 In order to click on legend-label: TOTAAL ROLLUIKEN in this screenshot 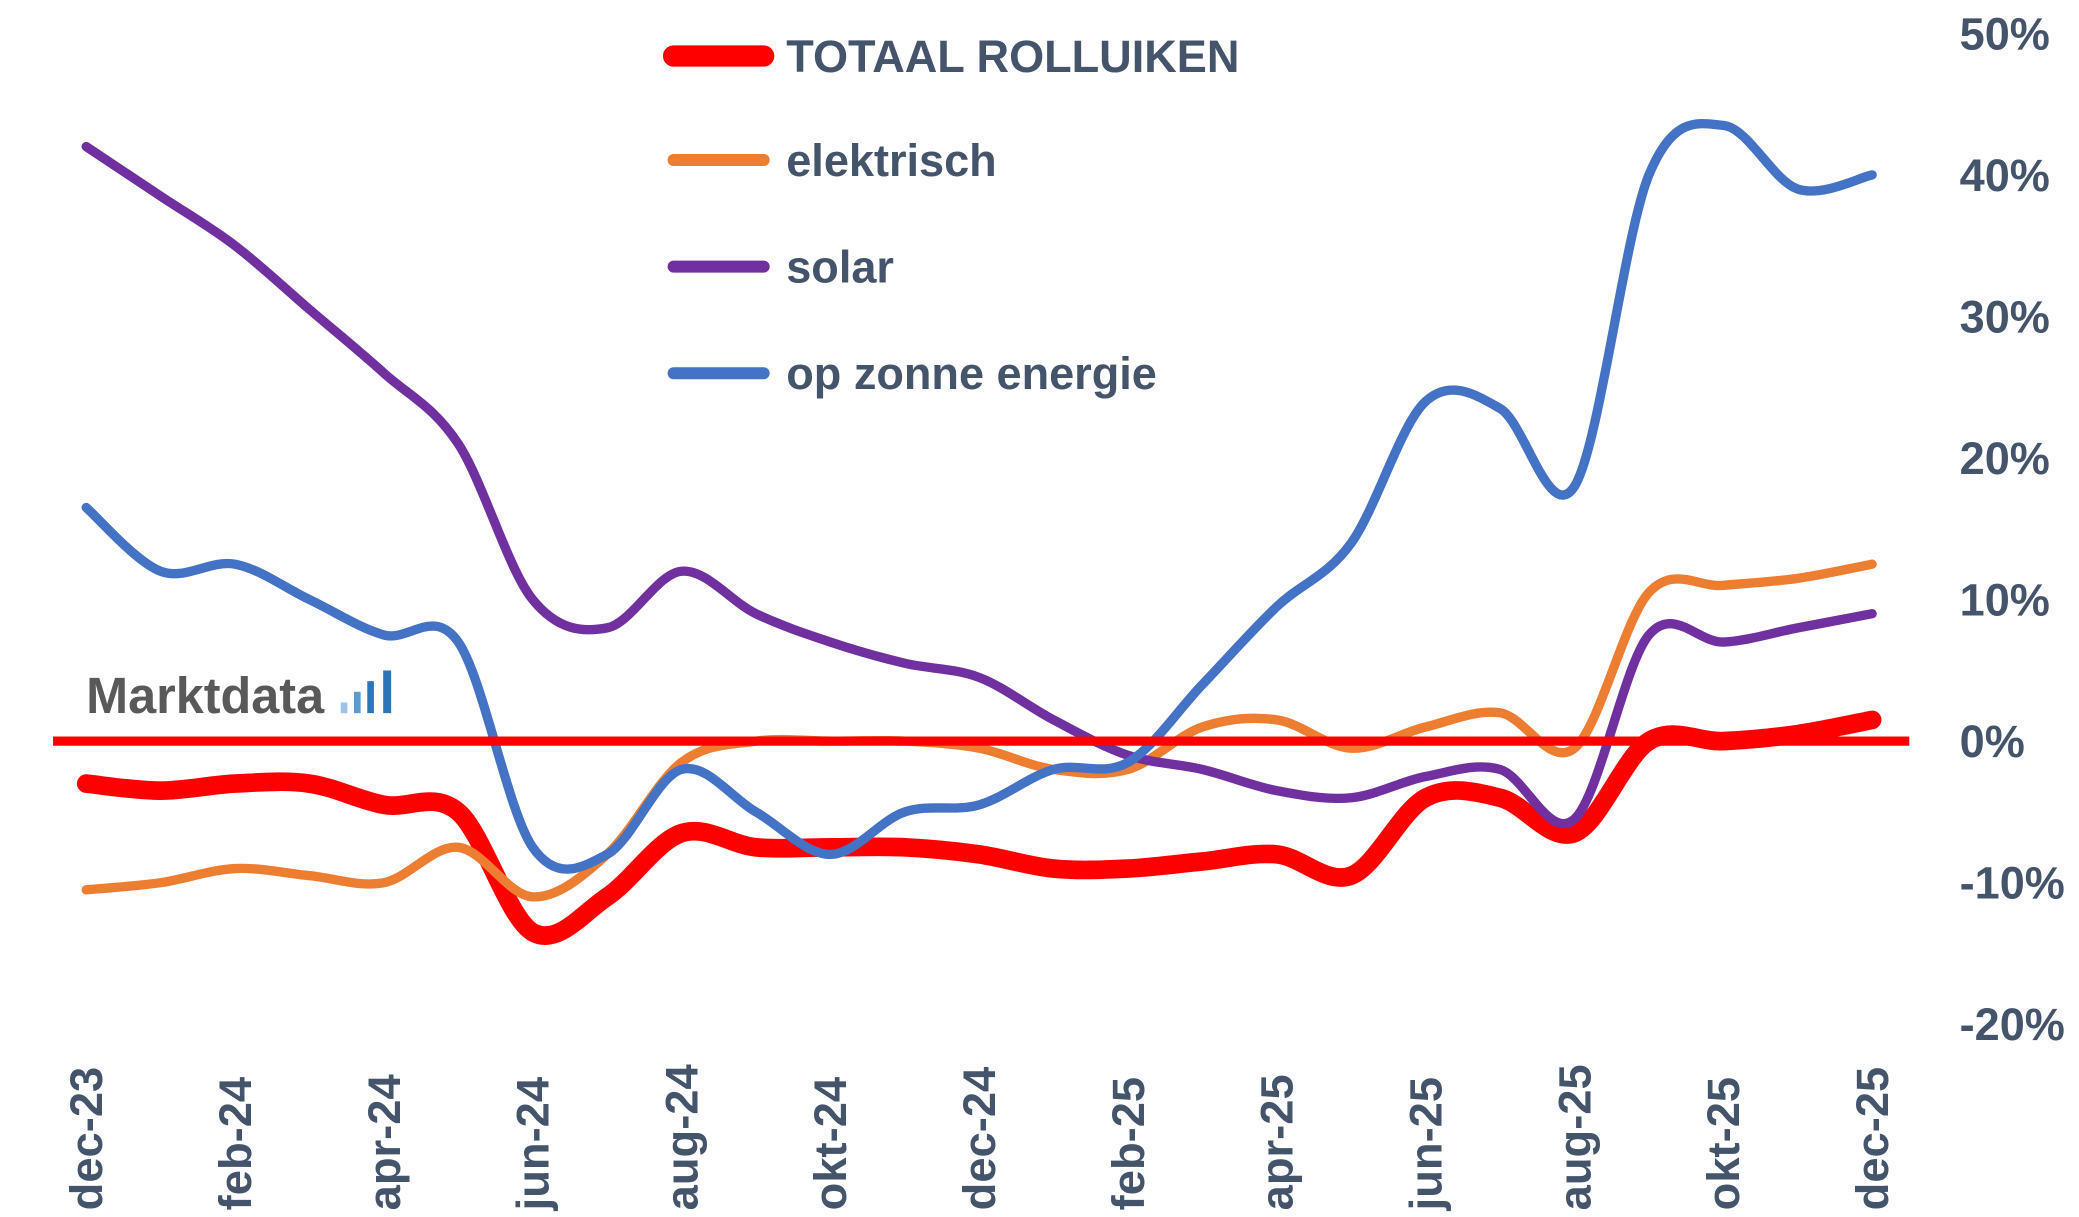, I will do `click(1012, 56)`.